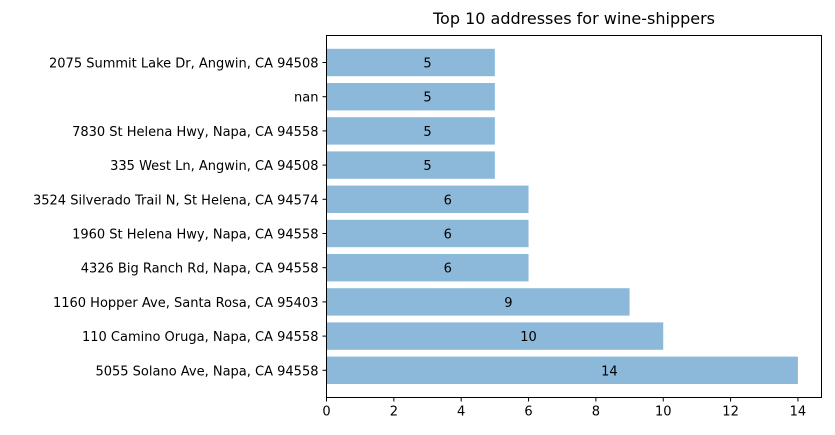 The width and height of the screenshot is (835, 435). I want to click on chart-title: Top 10 addresses for wine-shippers, so click(573, 18).